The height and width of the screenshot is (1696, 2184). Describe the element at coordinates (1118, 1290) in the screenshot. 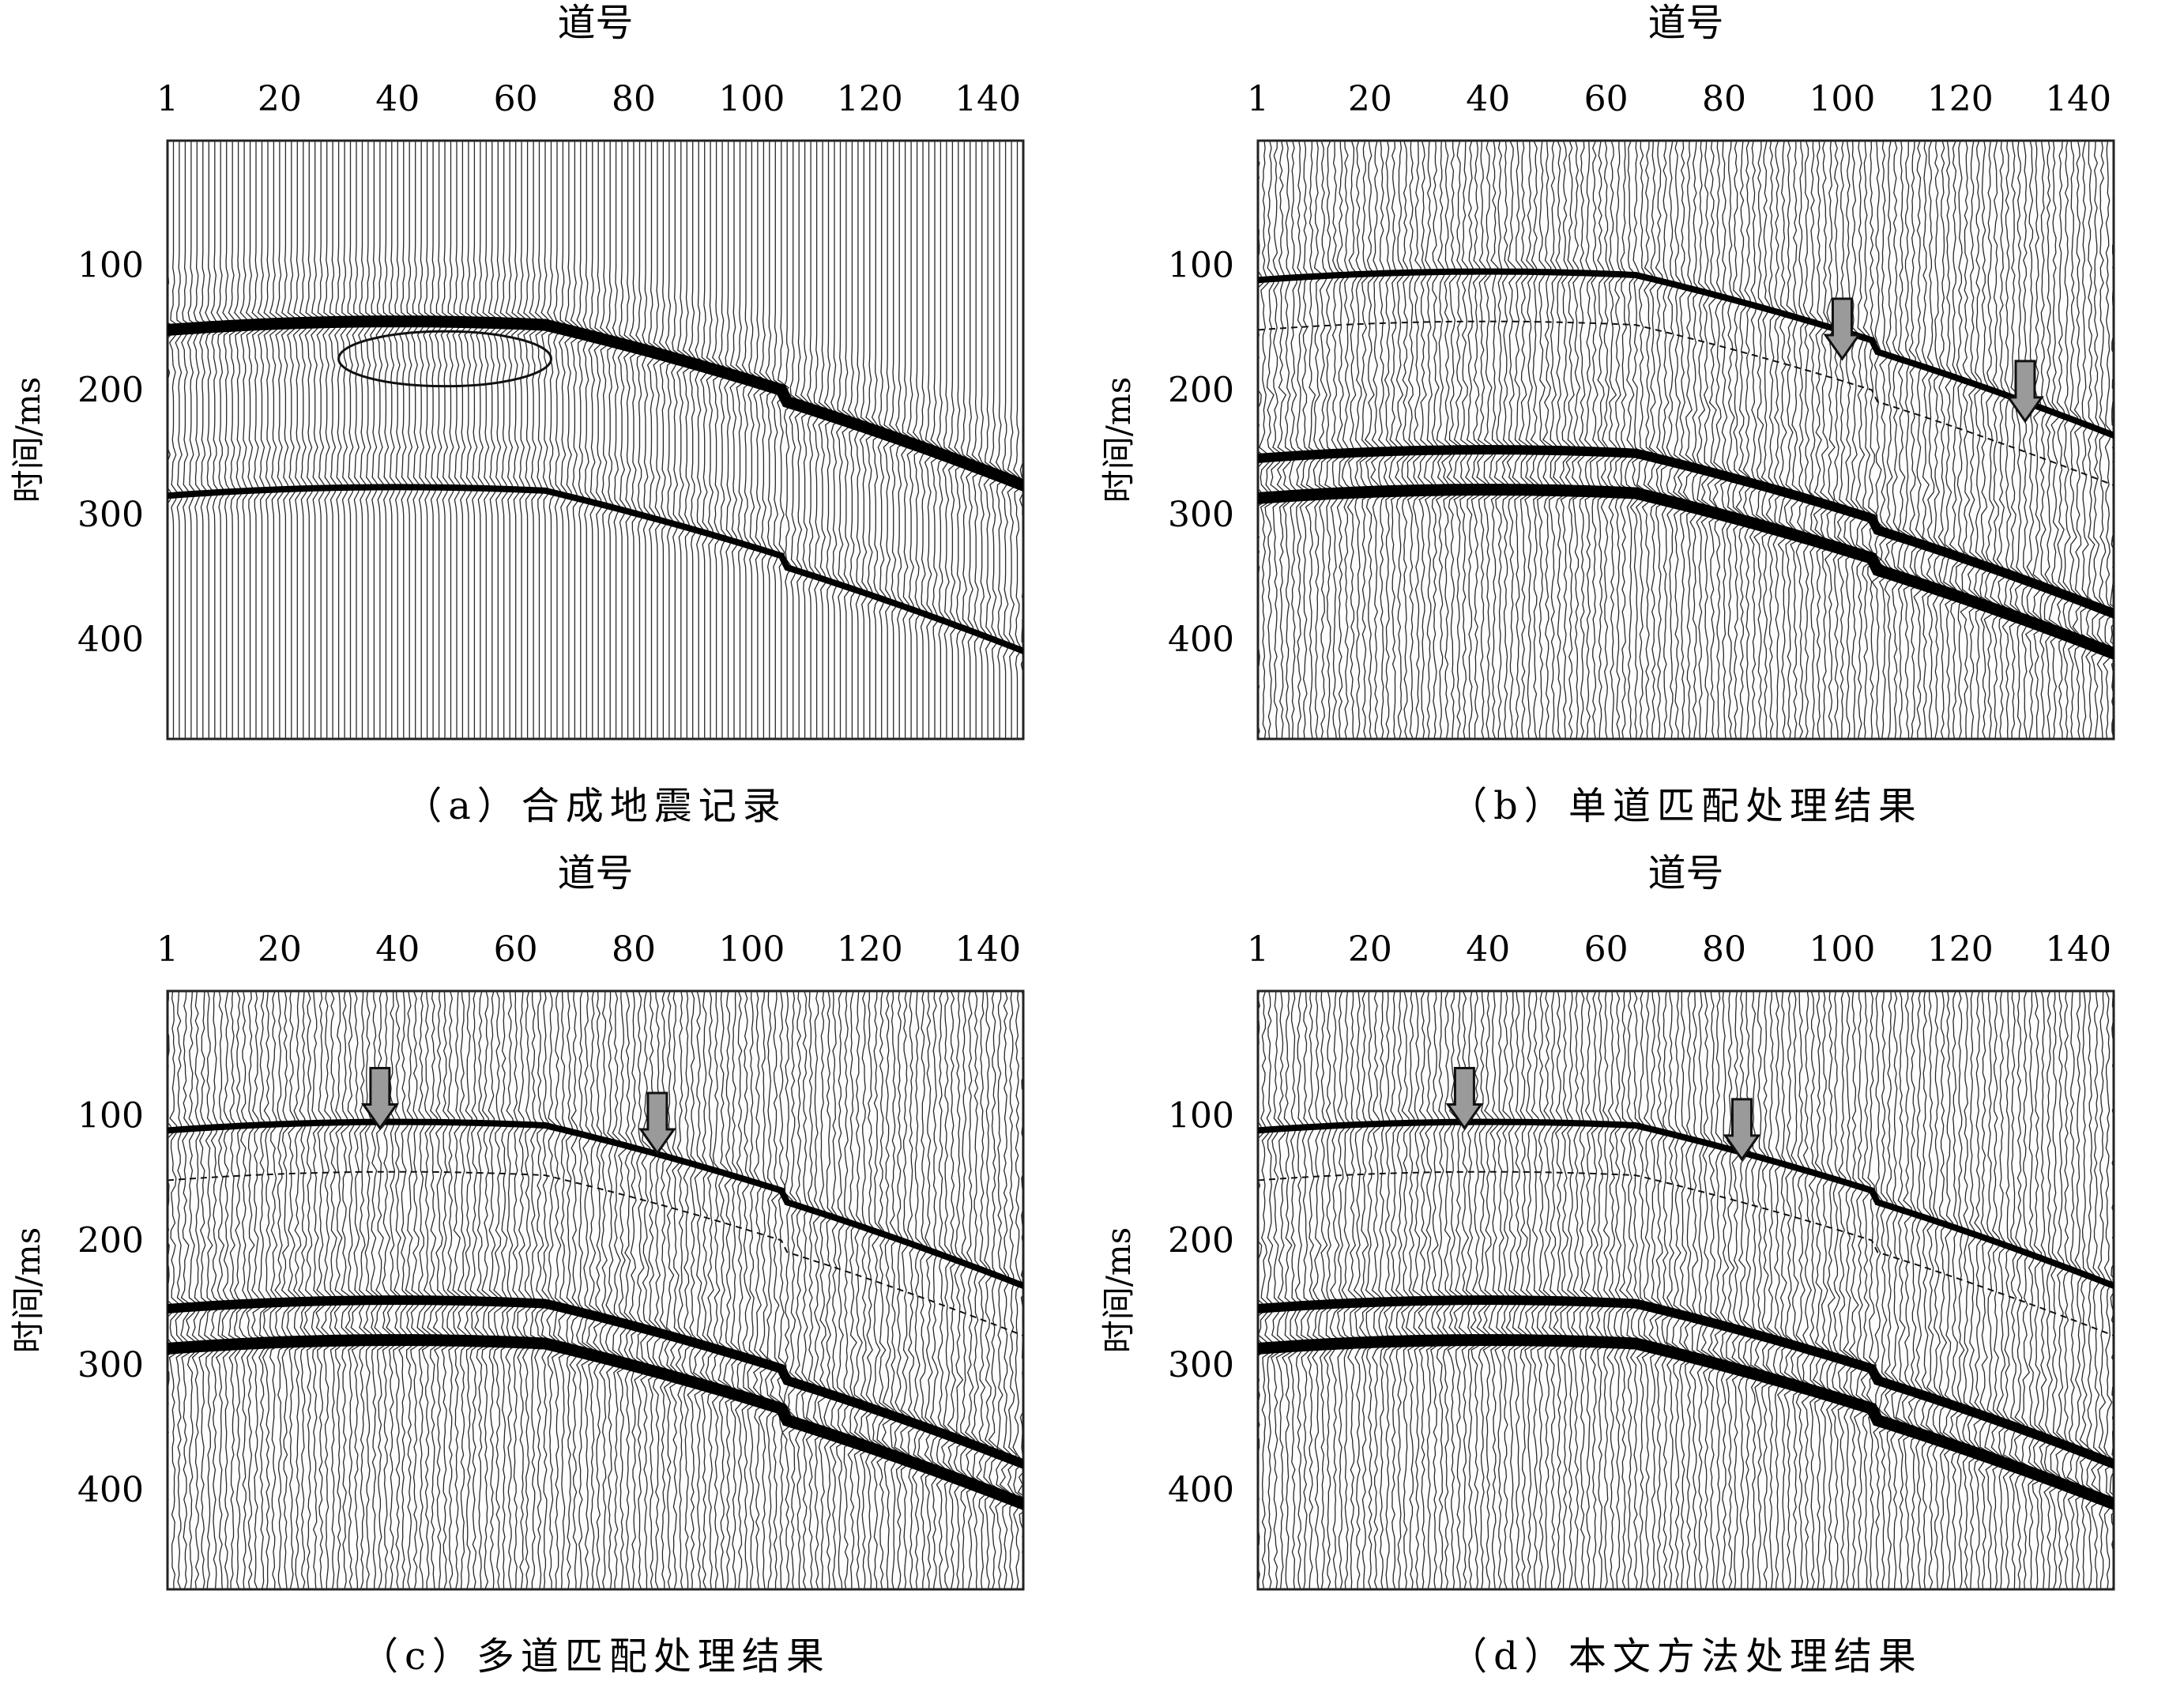

I see `y-axis-label: 时间/ms` at that location.